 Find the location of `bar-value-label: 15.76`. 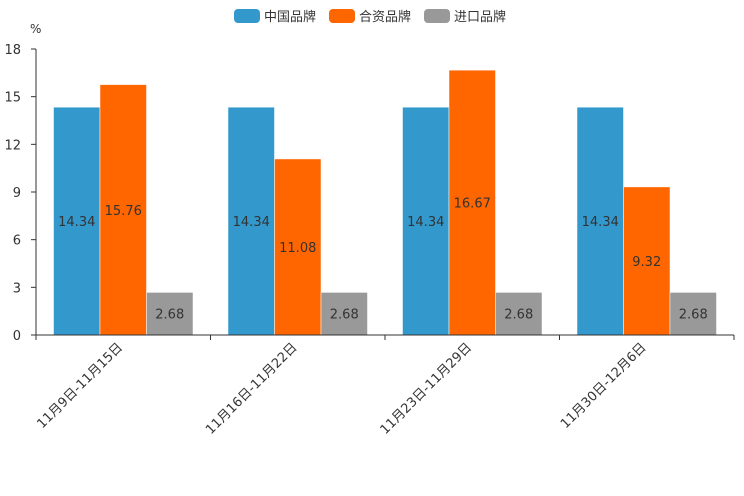

bar-value-label: 15.76 is located at coordinates (123, 211).